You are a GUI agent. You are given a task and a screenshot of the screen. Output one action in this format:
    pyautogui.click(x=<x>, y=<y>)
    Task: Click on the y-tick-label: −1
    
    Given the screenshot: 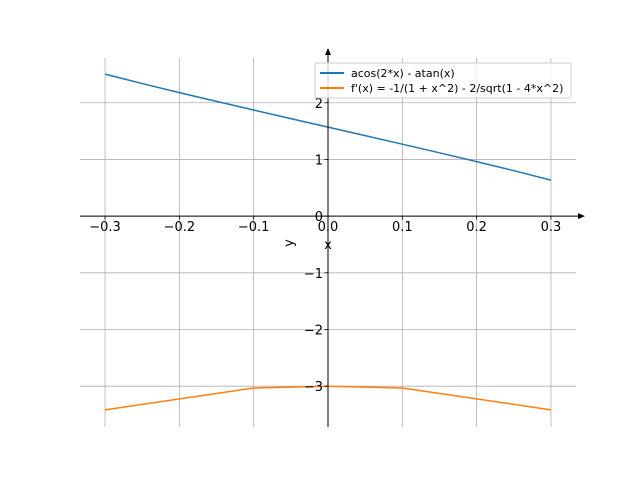 What is the action you would take?
    pyautogui.click(x=313, y=274)
    